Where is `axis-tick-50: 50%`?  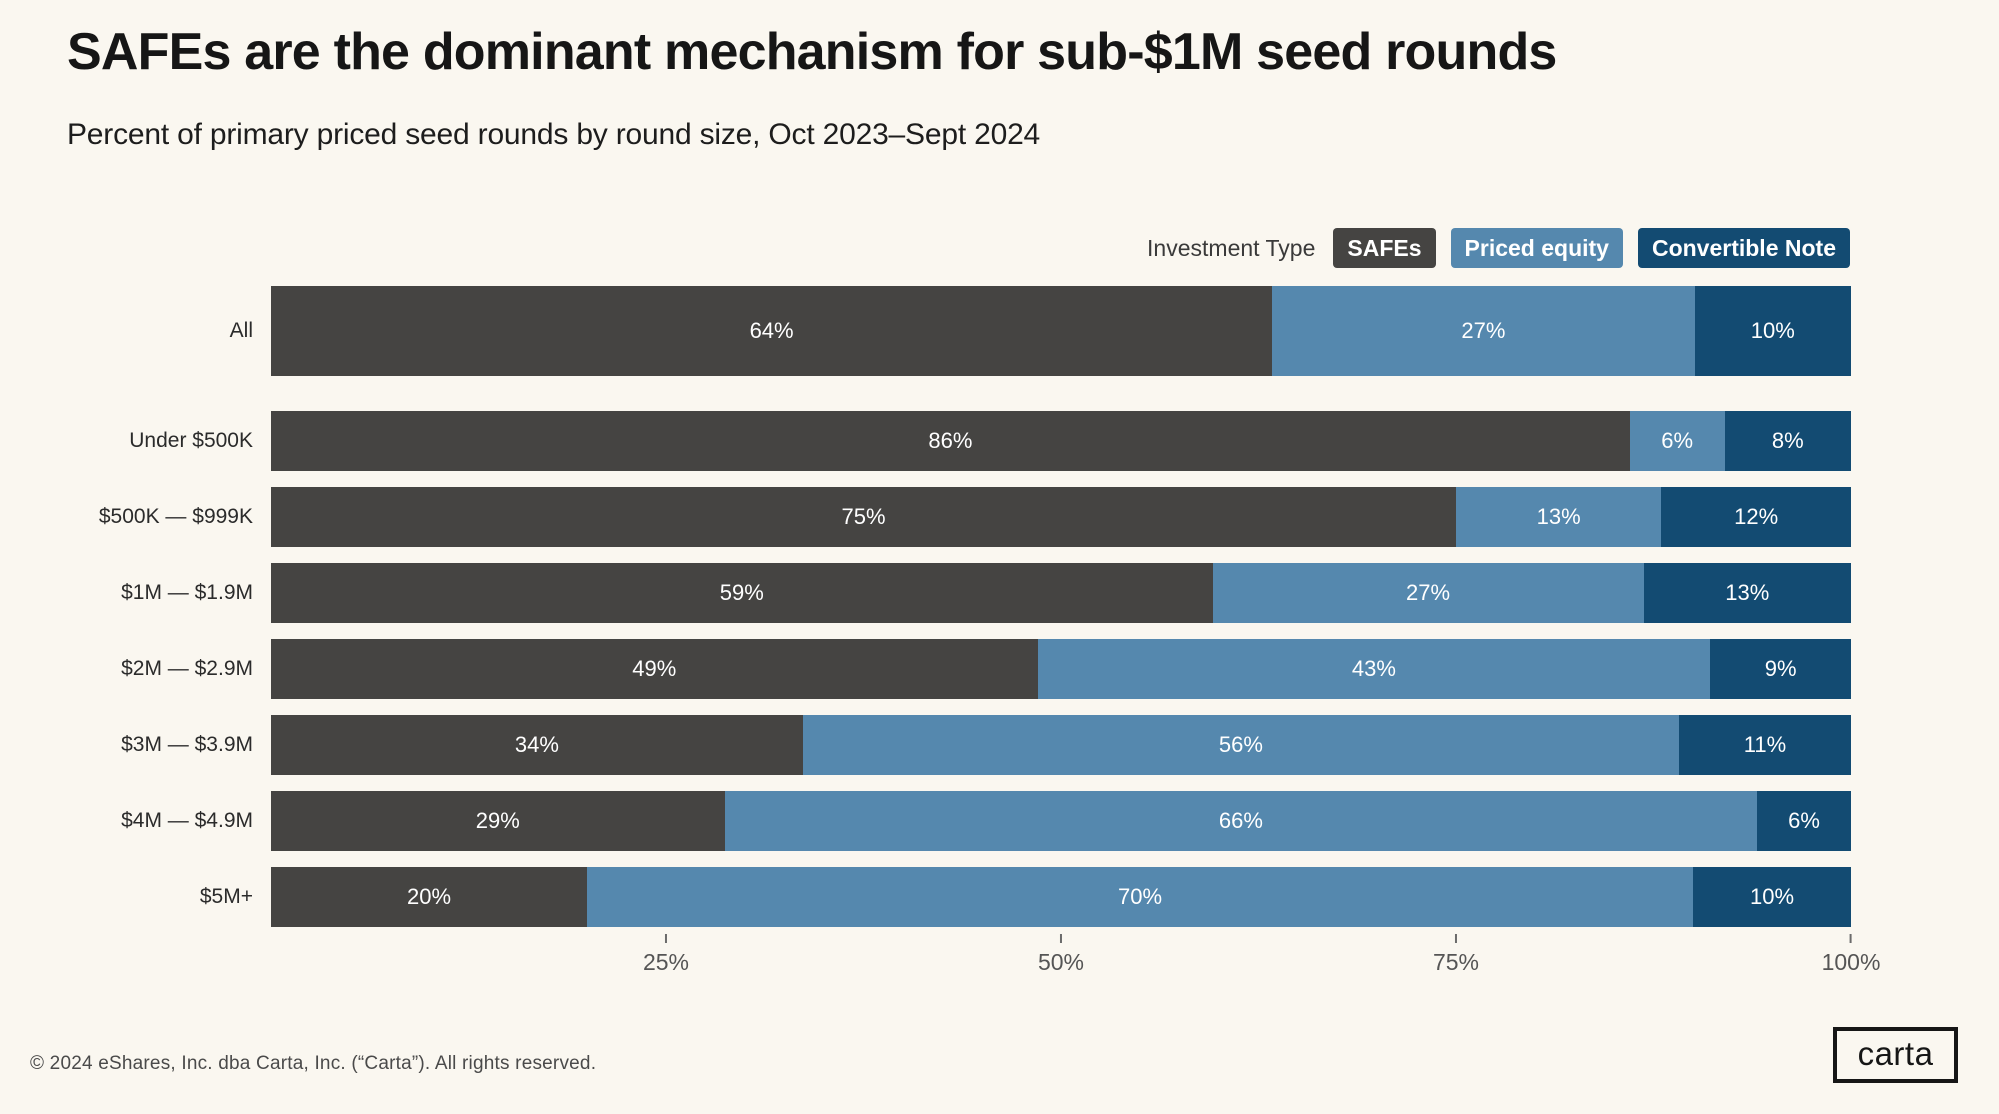 axis-tick-50: 50% is located at coordinates (1061, 951).